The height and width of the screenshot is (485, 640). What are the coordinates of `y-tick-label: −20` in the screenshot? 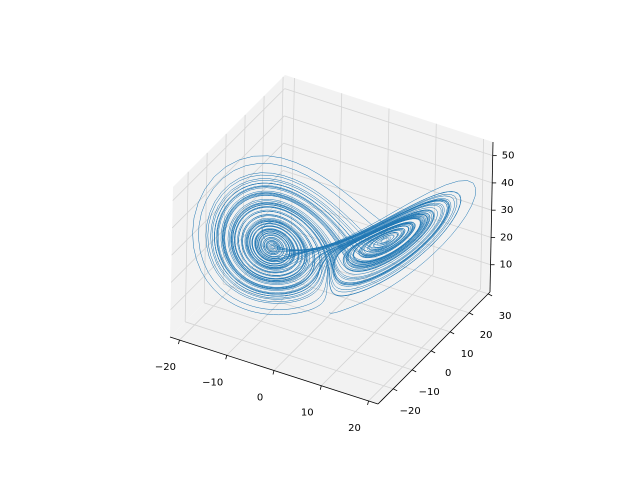 It's located at (410, 411).